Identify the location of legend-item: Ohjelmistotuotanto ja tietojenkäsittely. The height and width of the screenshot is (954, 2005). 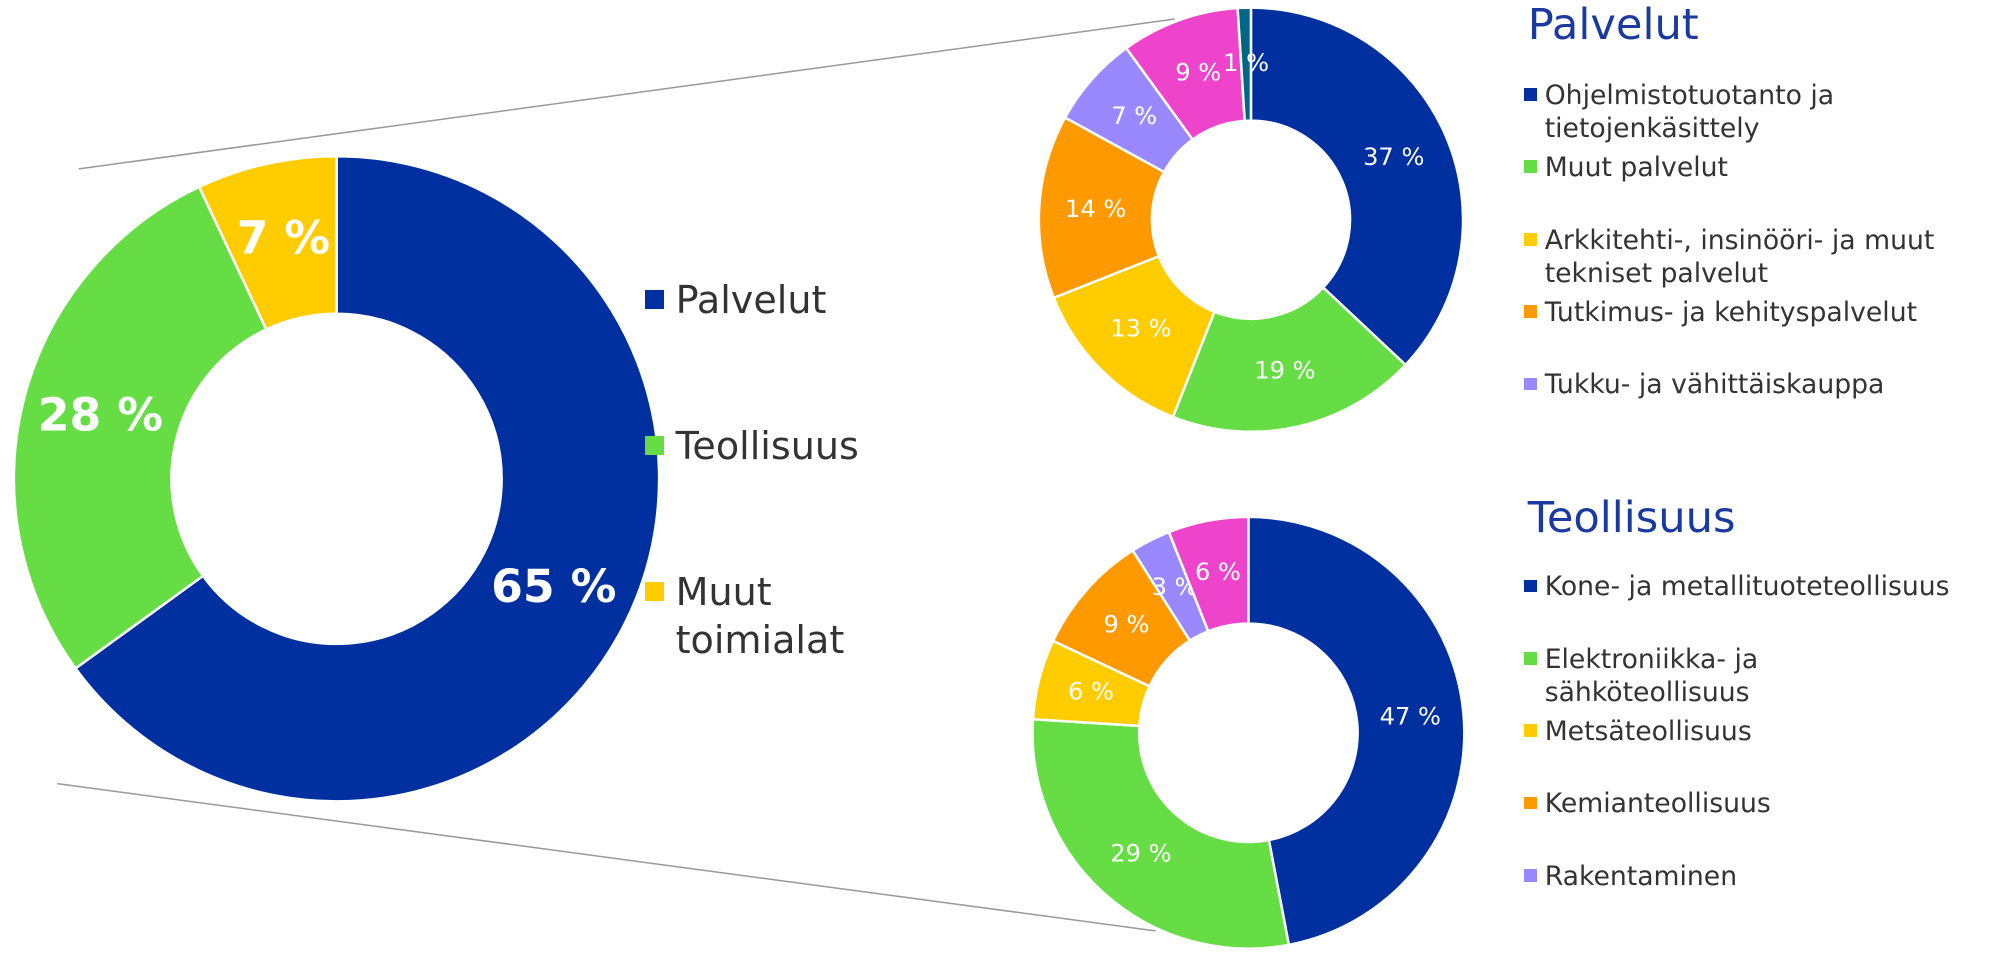
(1743, 112).